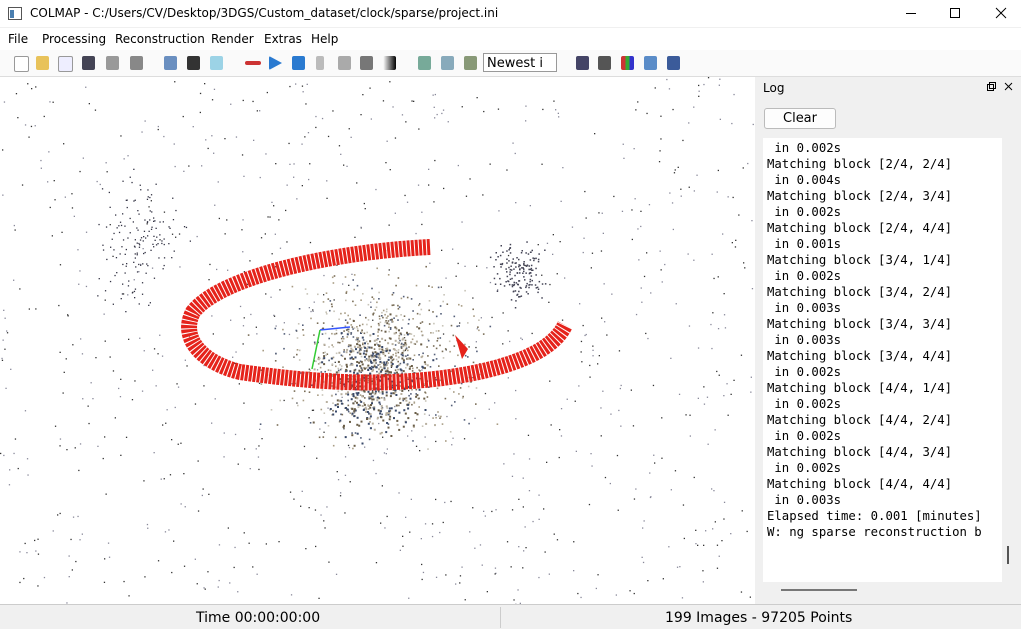 The image size is (1021, 629). I want to click on toolbar: Newest i, so click(510, 63).